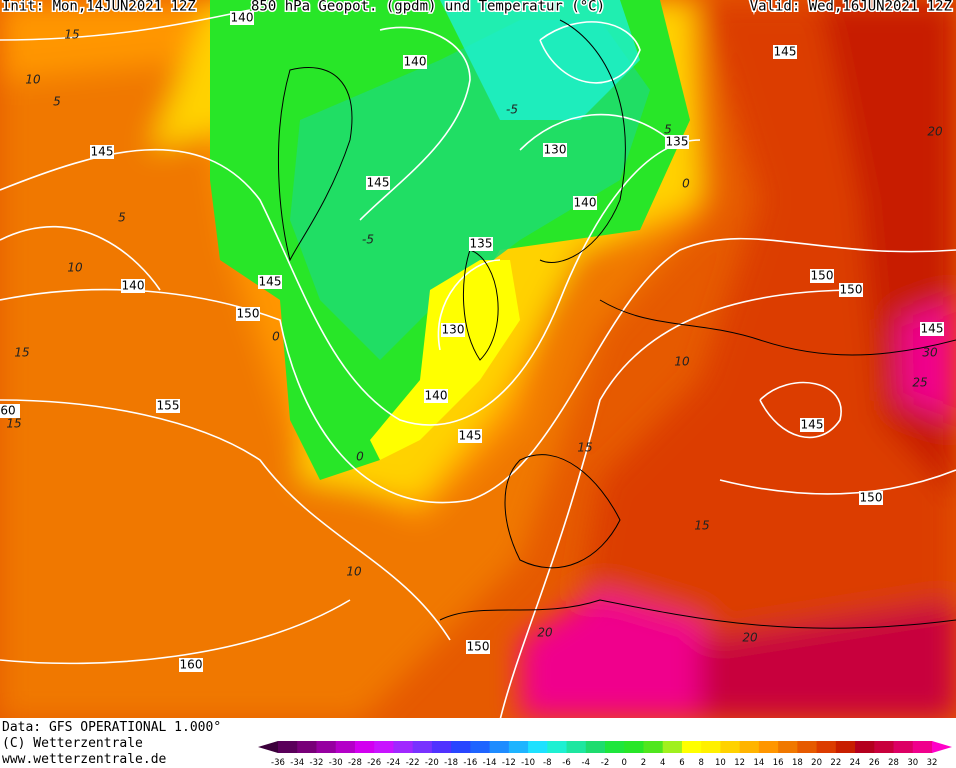  I want to click on colorbar-tick-label: -30, so click(336, 763).